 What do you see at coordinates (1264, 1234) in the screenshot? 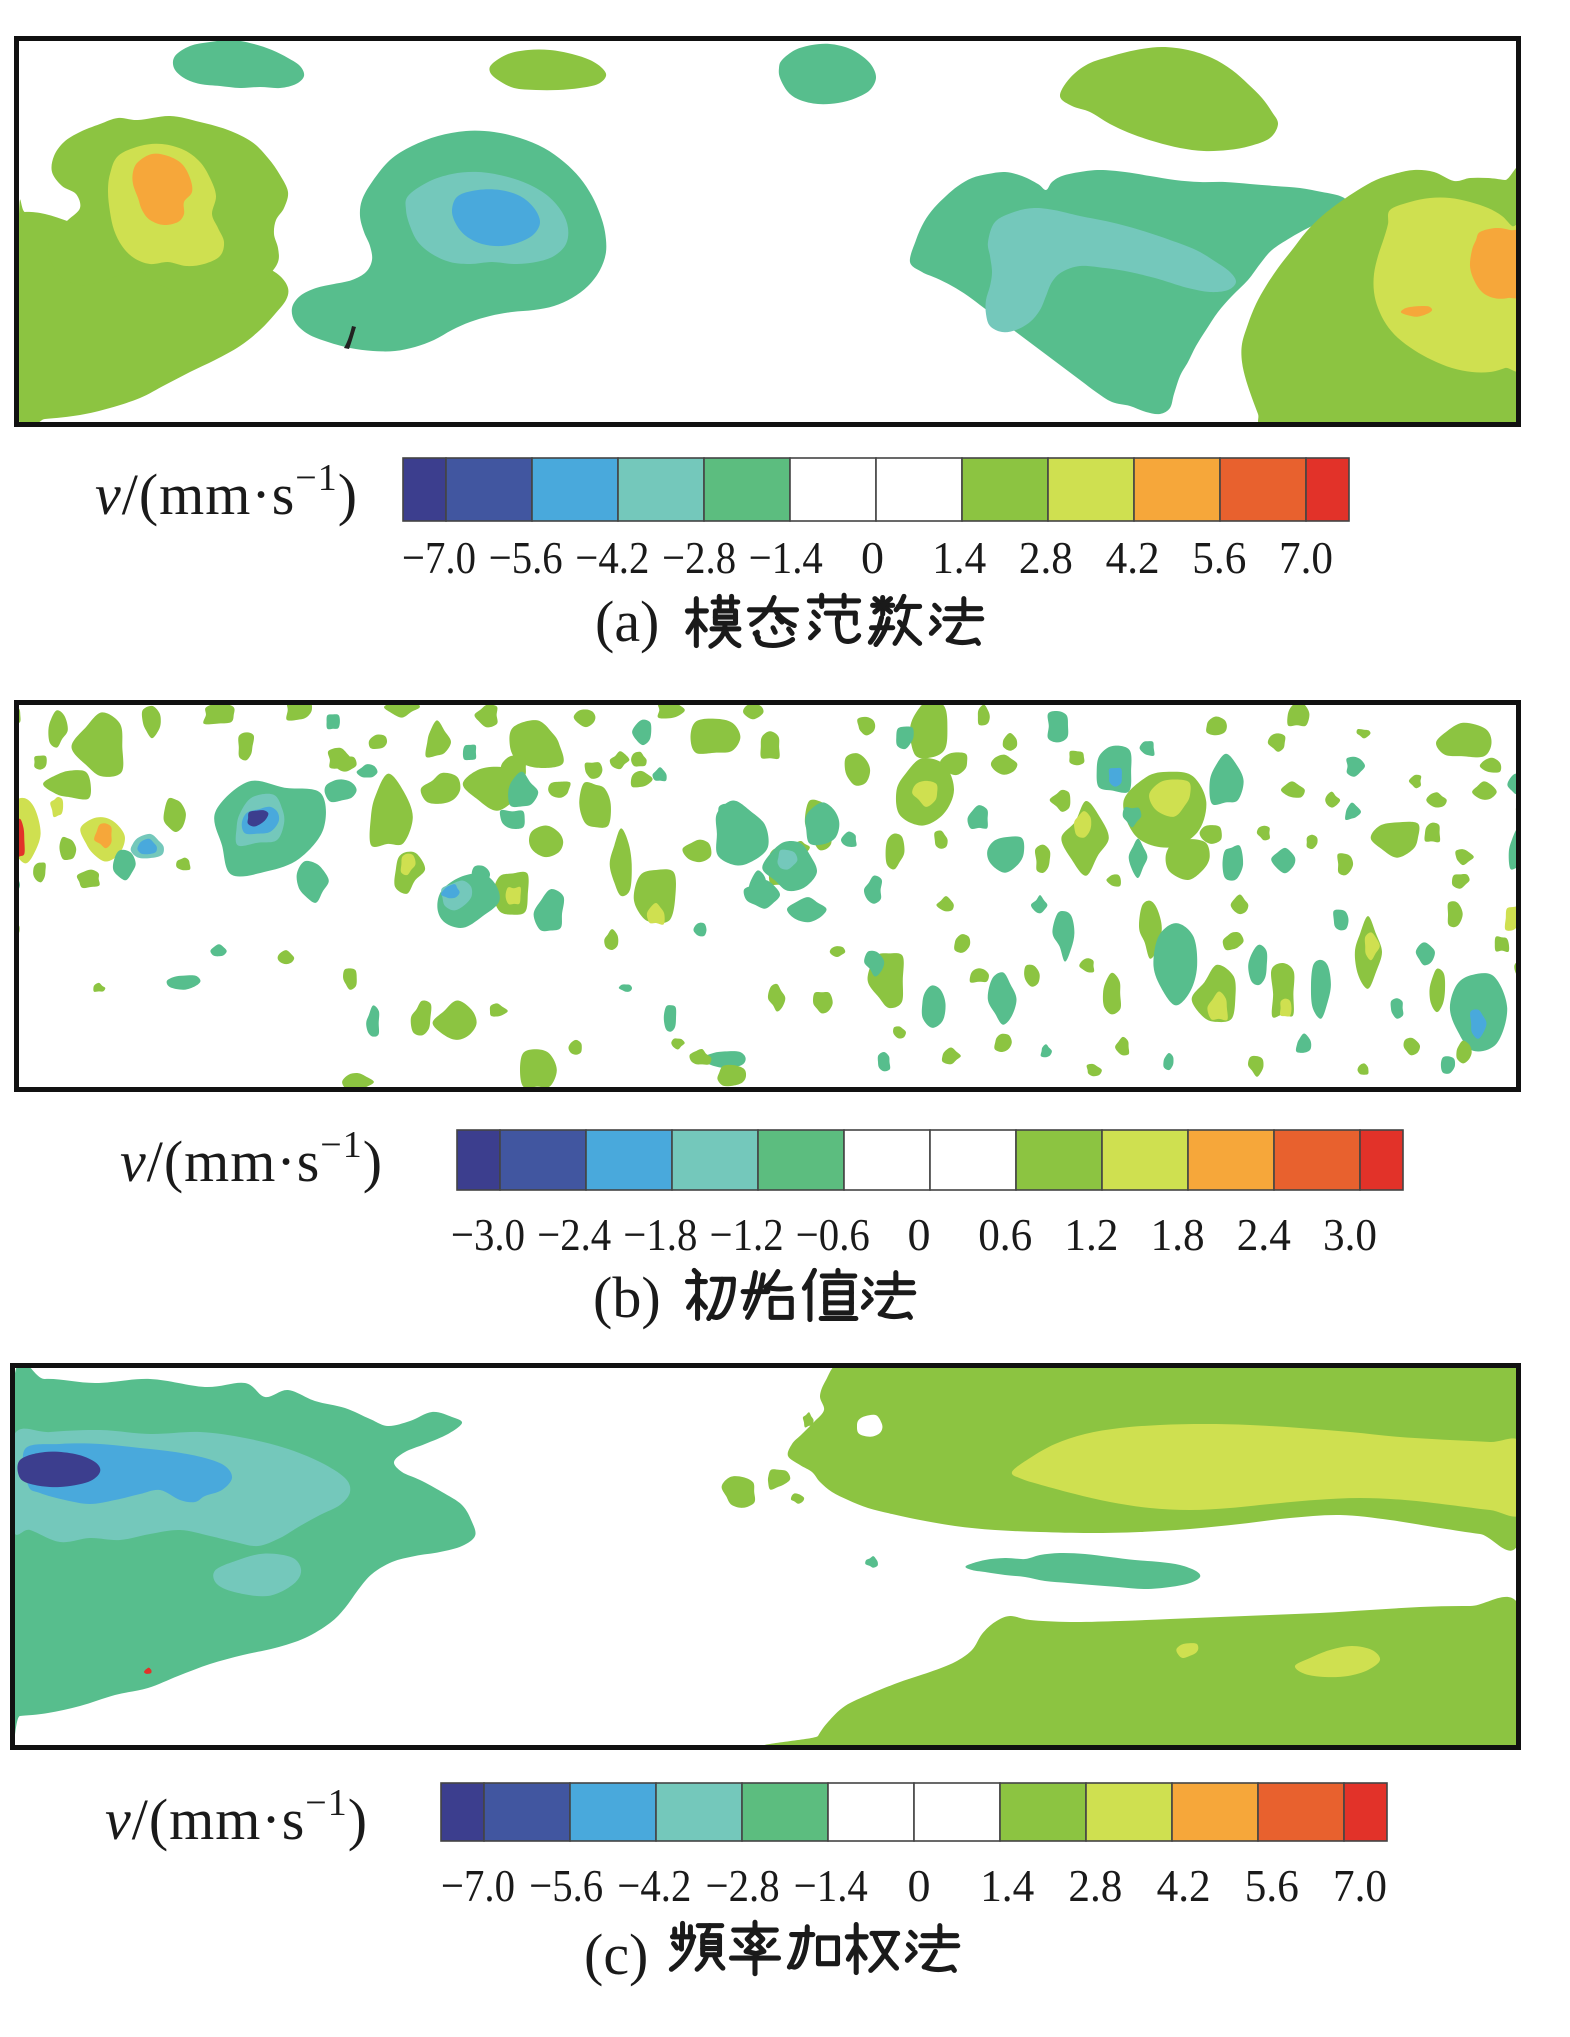
I see `svg-text: 2.4` at bounding box center [1264, 1234].